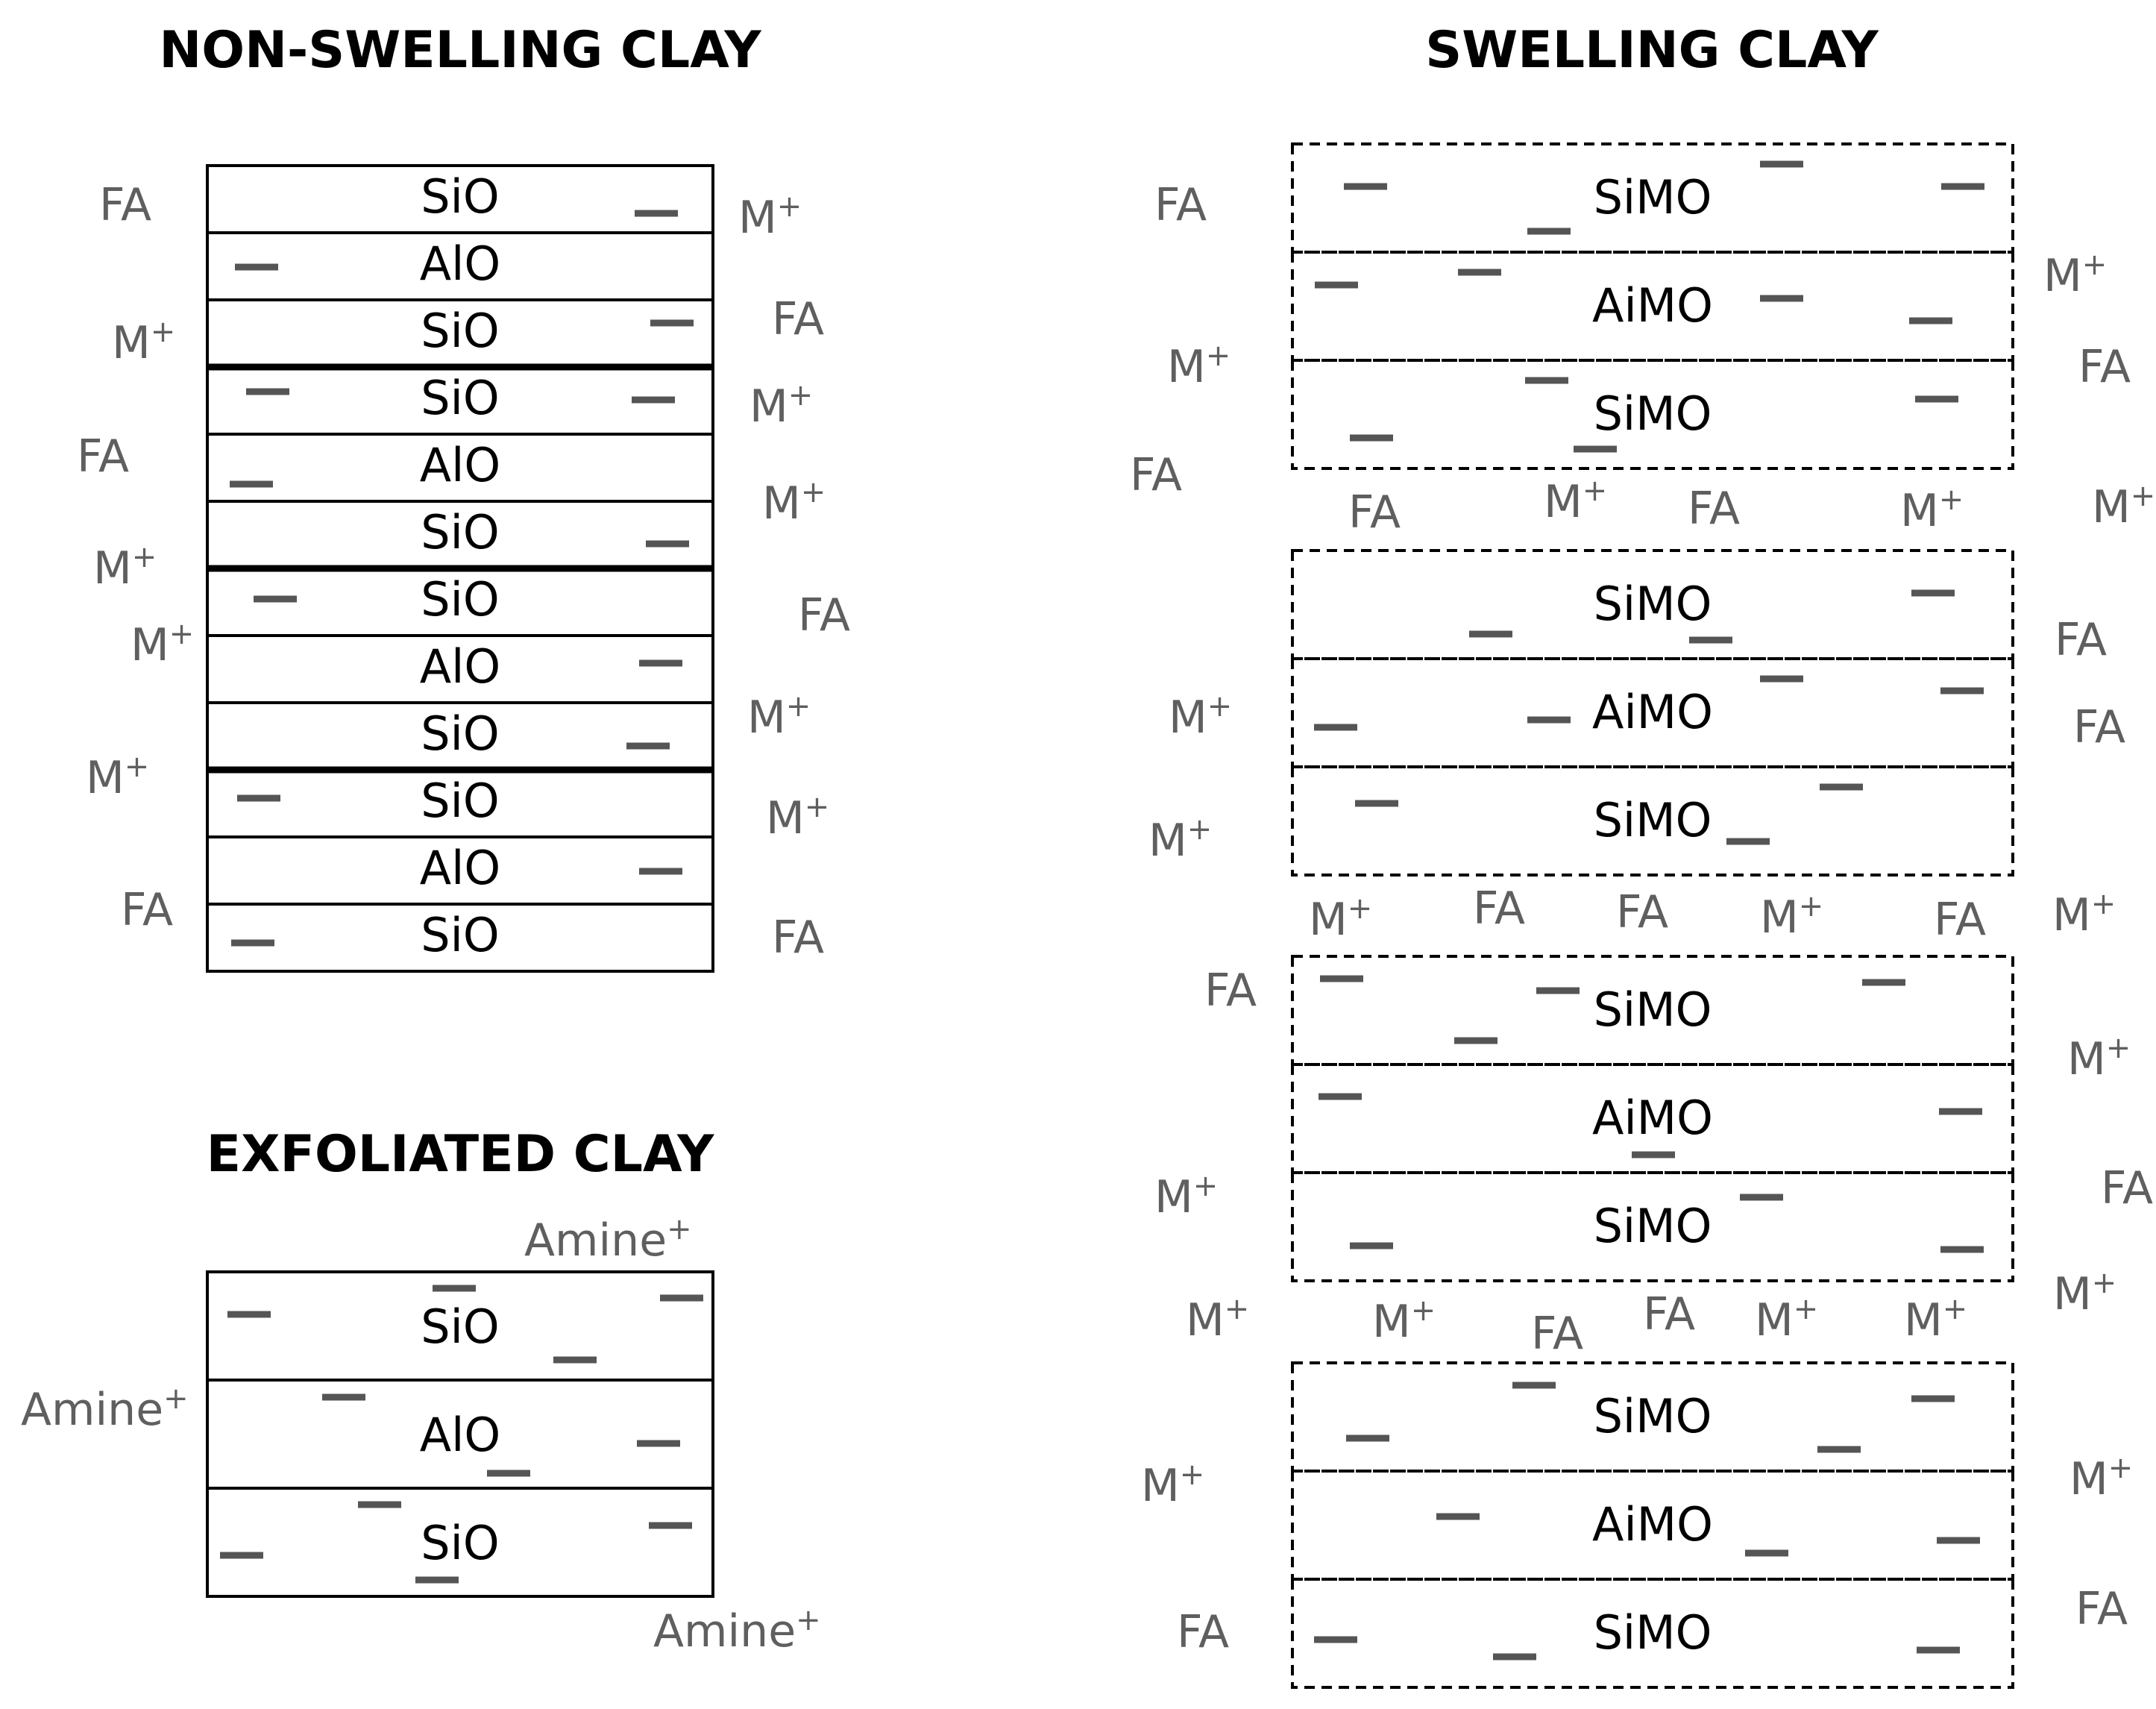 The height and width of the screenshot is (1709, 2156). What do you see at coordinates (460, 50) in the screenshot?
I see `non-swelling-title: NON-SWELLING CLAY` at bounding box center [460, 50].